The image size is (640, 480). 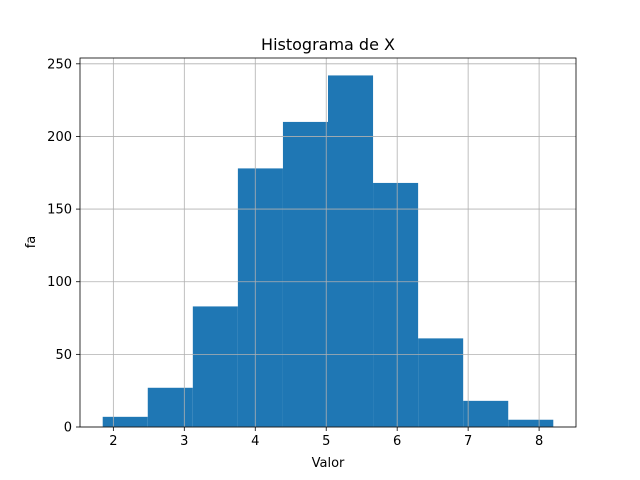 What do you see at coordinates (68, 428) in the screenshot?
I see `y-tick-label: 0` at bounding box center [68, 428].